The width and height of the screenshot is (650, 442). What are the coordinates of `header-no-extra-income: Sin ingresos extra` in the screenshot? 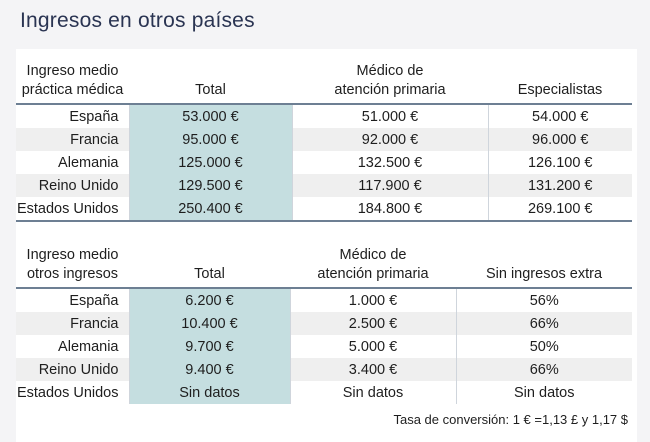 It's located at (544, 274).